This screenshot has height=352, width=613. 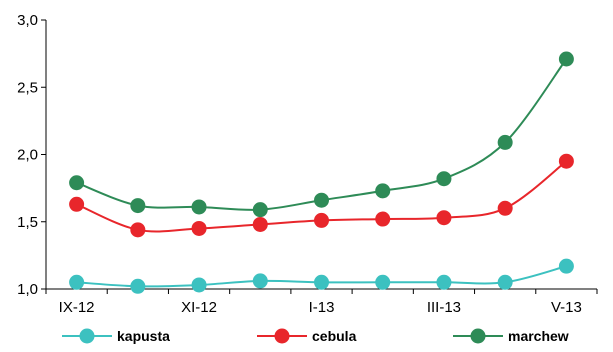 I want to click on legend-label: cebula, so click(x=334, y=336).